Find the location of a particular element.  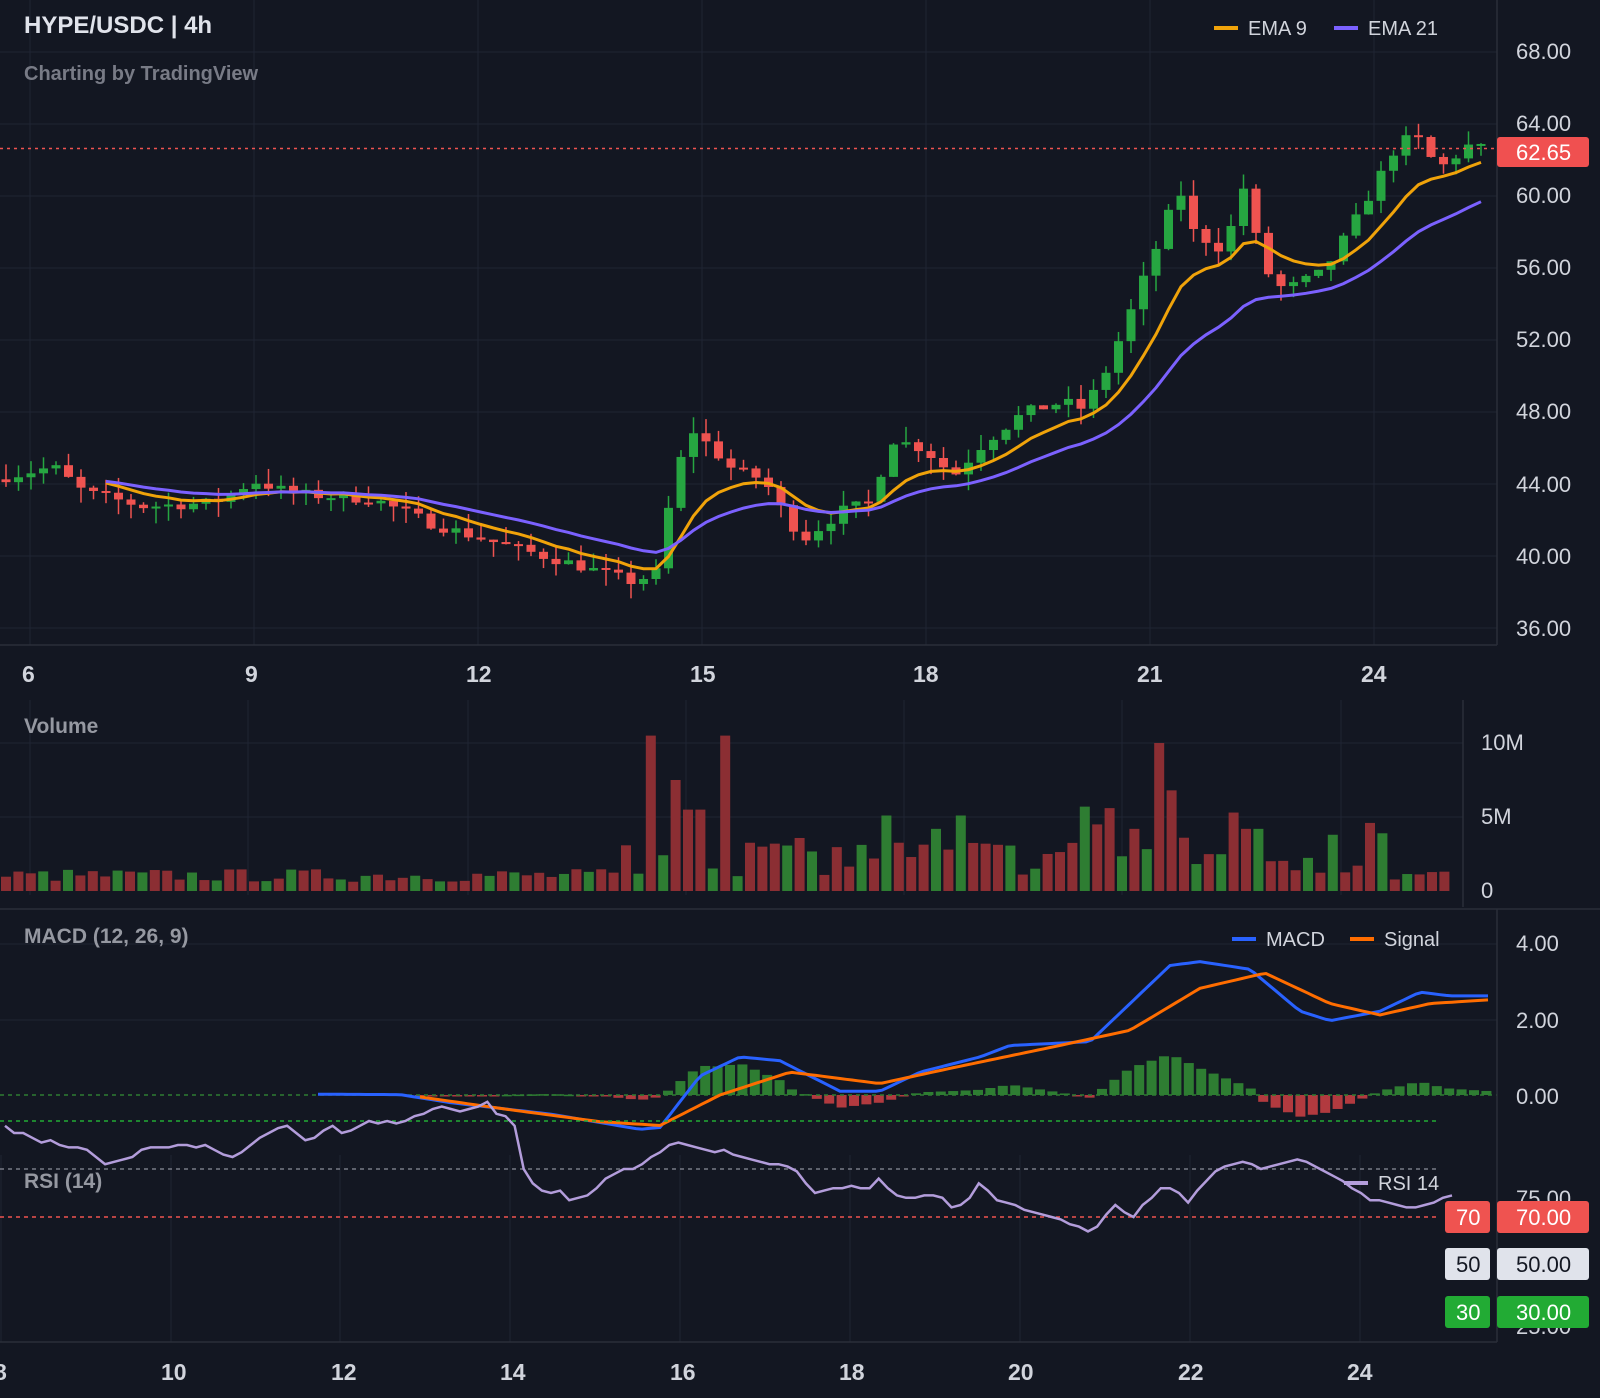

last-price-tag: 62.65 is located at coordinates (1543, 152).